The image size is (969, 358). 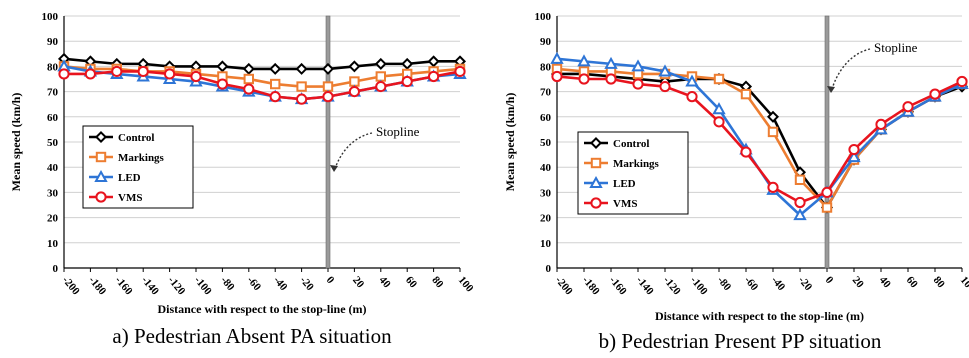 What do you see at coordinates (176, 286) in the screenshot?
I see `x-tick-label: -120` at bounding box center [176, 286].